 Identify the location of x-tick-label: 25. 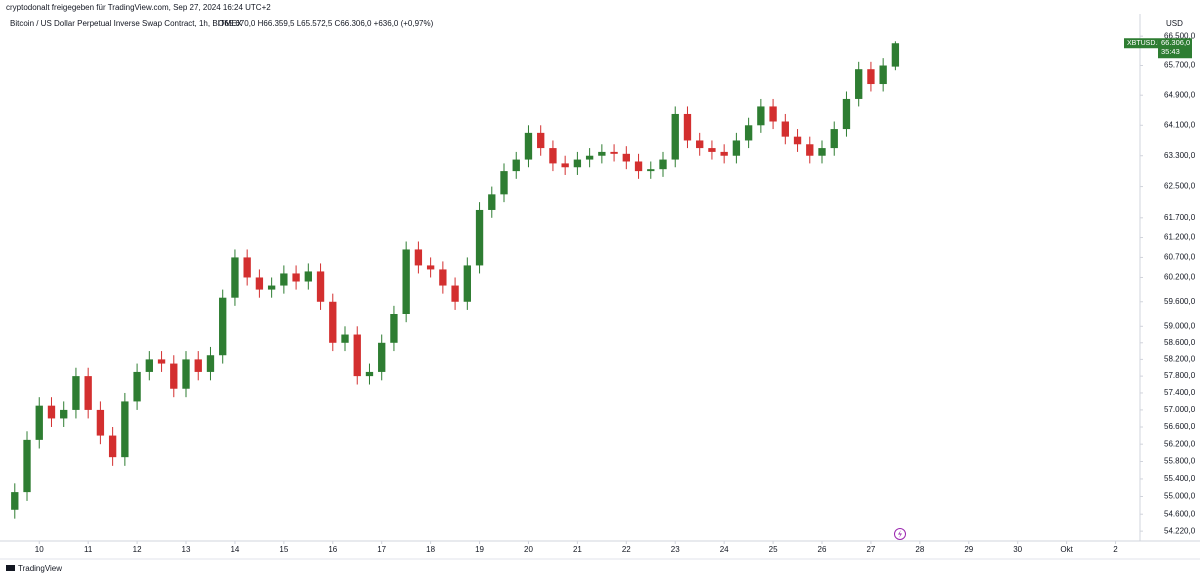
(773, 549).